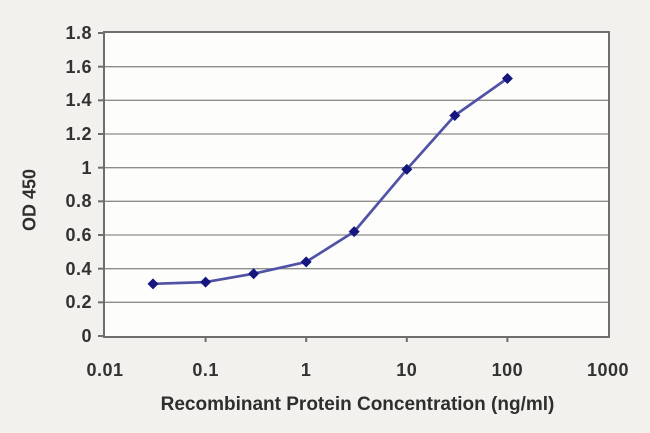  I want to click on y-tick-label: 1.2, so click(78, 134).